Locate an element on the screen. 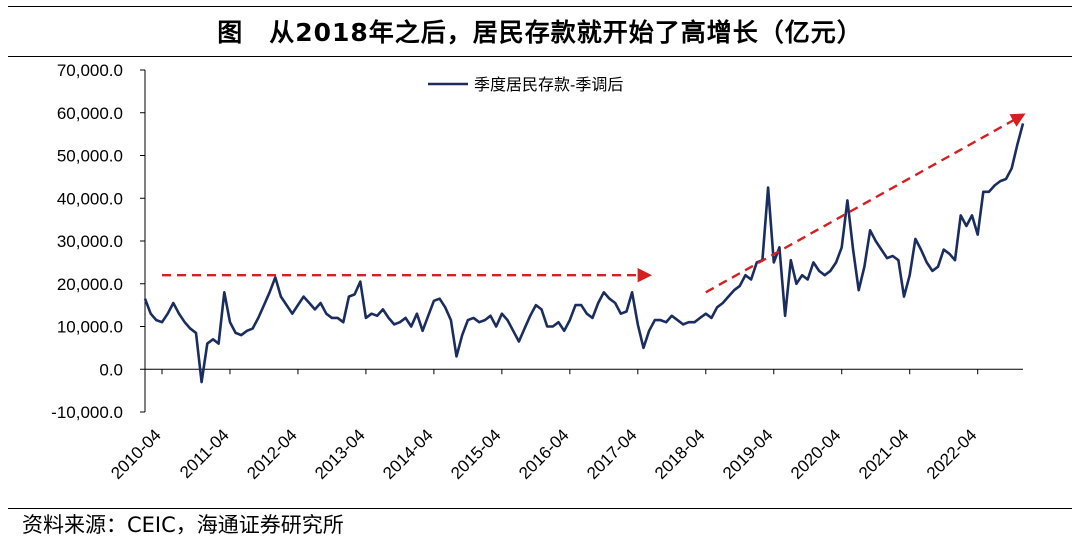 The image size is (1080, 543). top-rule is located at coordinates (540, 6).